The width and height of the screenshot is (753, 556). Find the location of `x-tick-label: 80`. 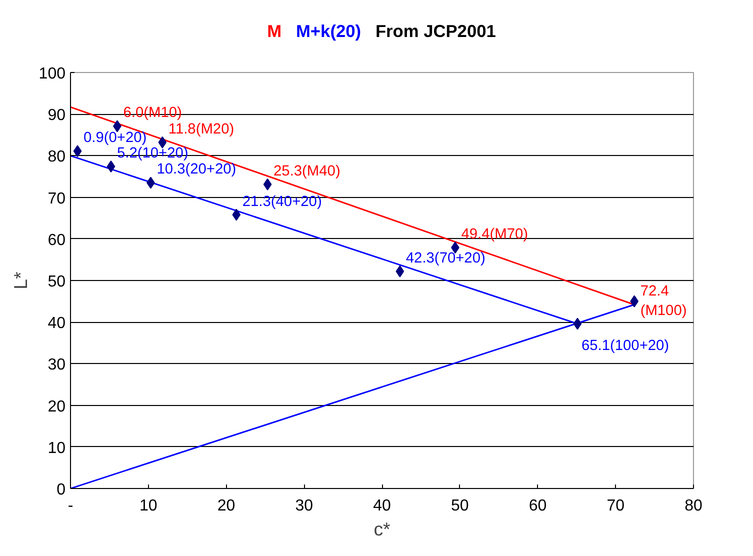

x-tick-label: 80 is located at coordinates (693, 506).